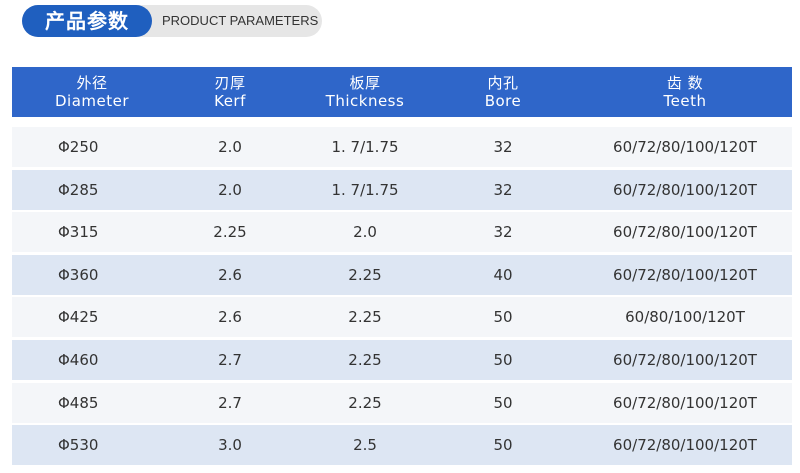 The width and height of the screenshot is (800, 473). What do you see at coordinates (230, 445) in the screenshot?
I see `table-cell: 3.0` at bounding box center [230, 445].